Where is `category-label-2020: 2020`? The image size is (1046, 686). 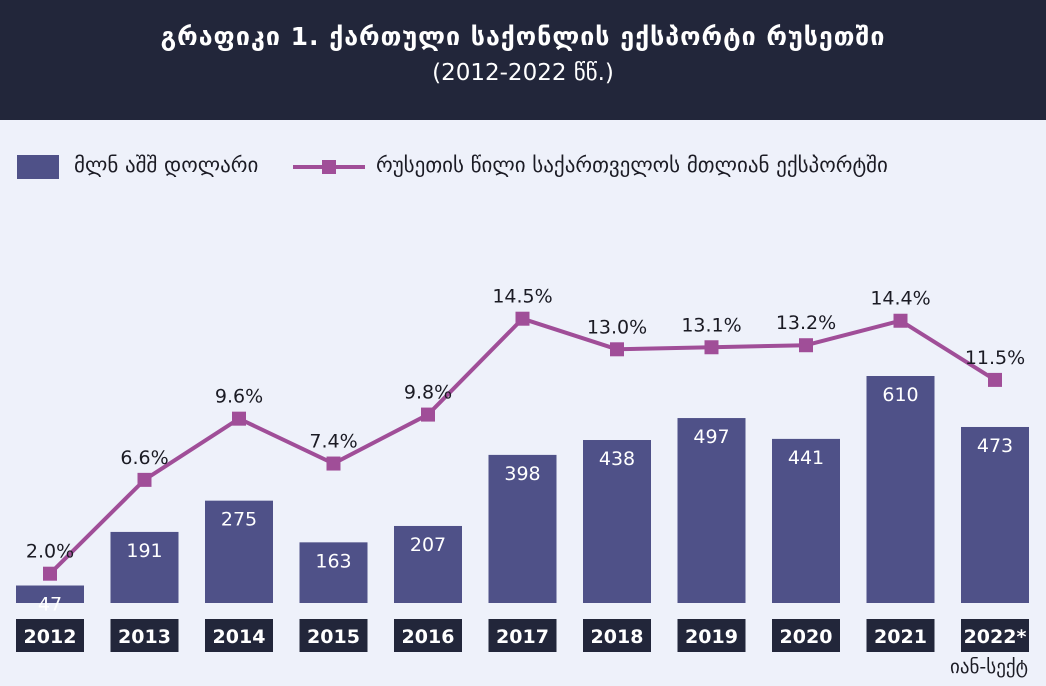 category-label-2020: 2020 is located at coordinates (806, 637).